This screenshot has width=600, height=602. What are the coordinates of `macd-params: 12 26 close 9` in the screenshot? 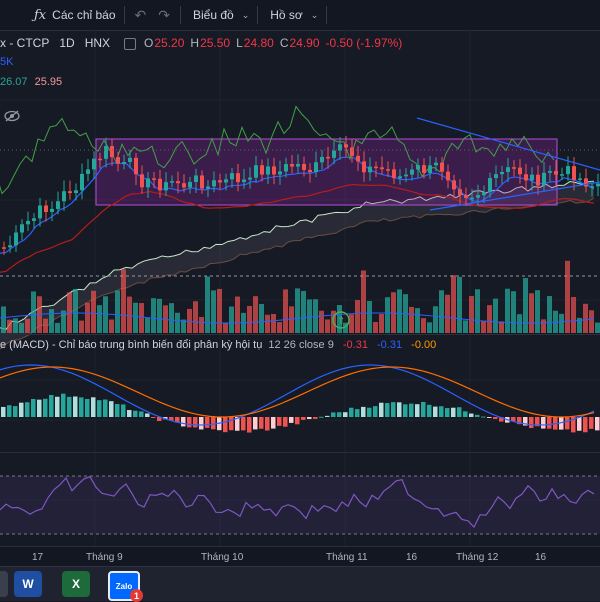 It's located at (301, 345).